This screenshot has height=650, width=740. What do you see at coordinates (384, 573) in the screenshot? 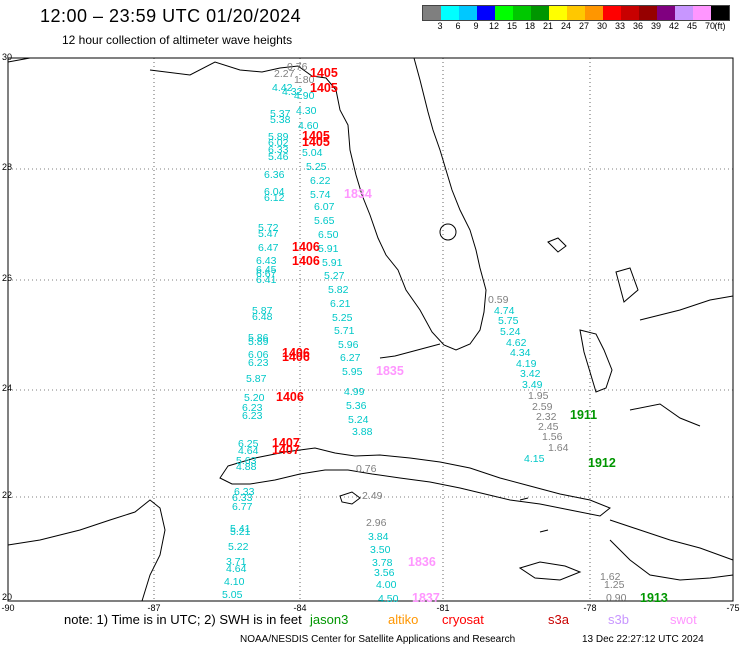
I see `wave-height-value: 3.56` at bounding box center [384, 573].